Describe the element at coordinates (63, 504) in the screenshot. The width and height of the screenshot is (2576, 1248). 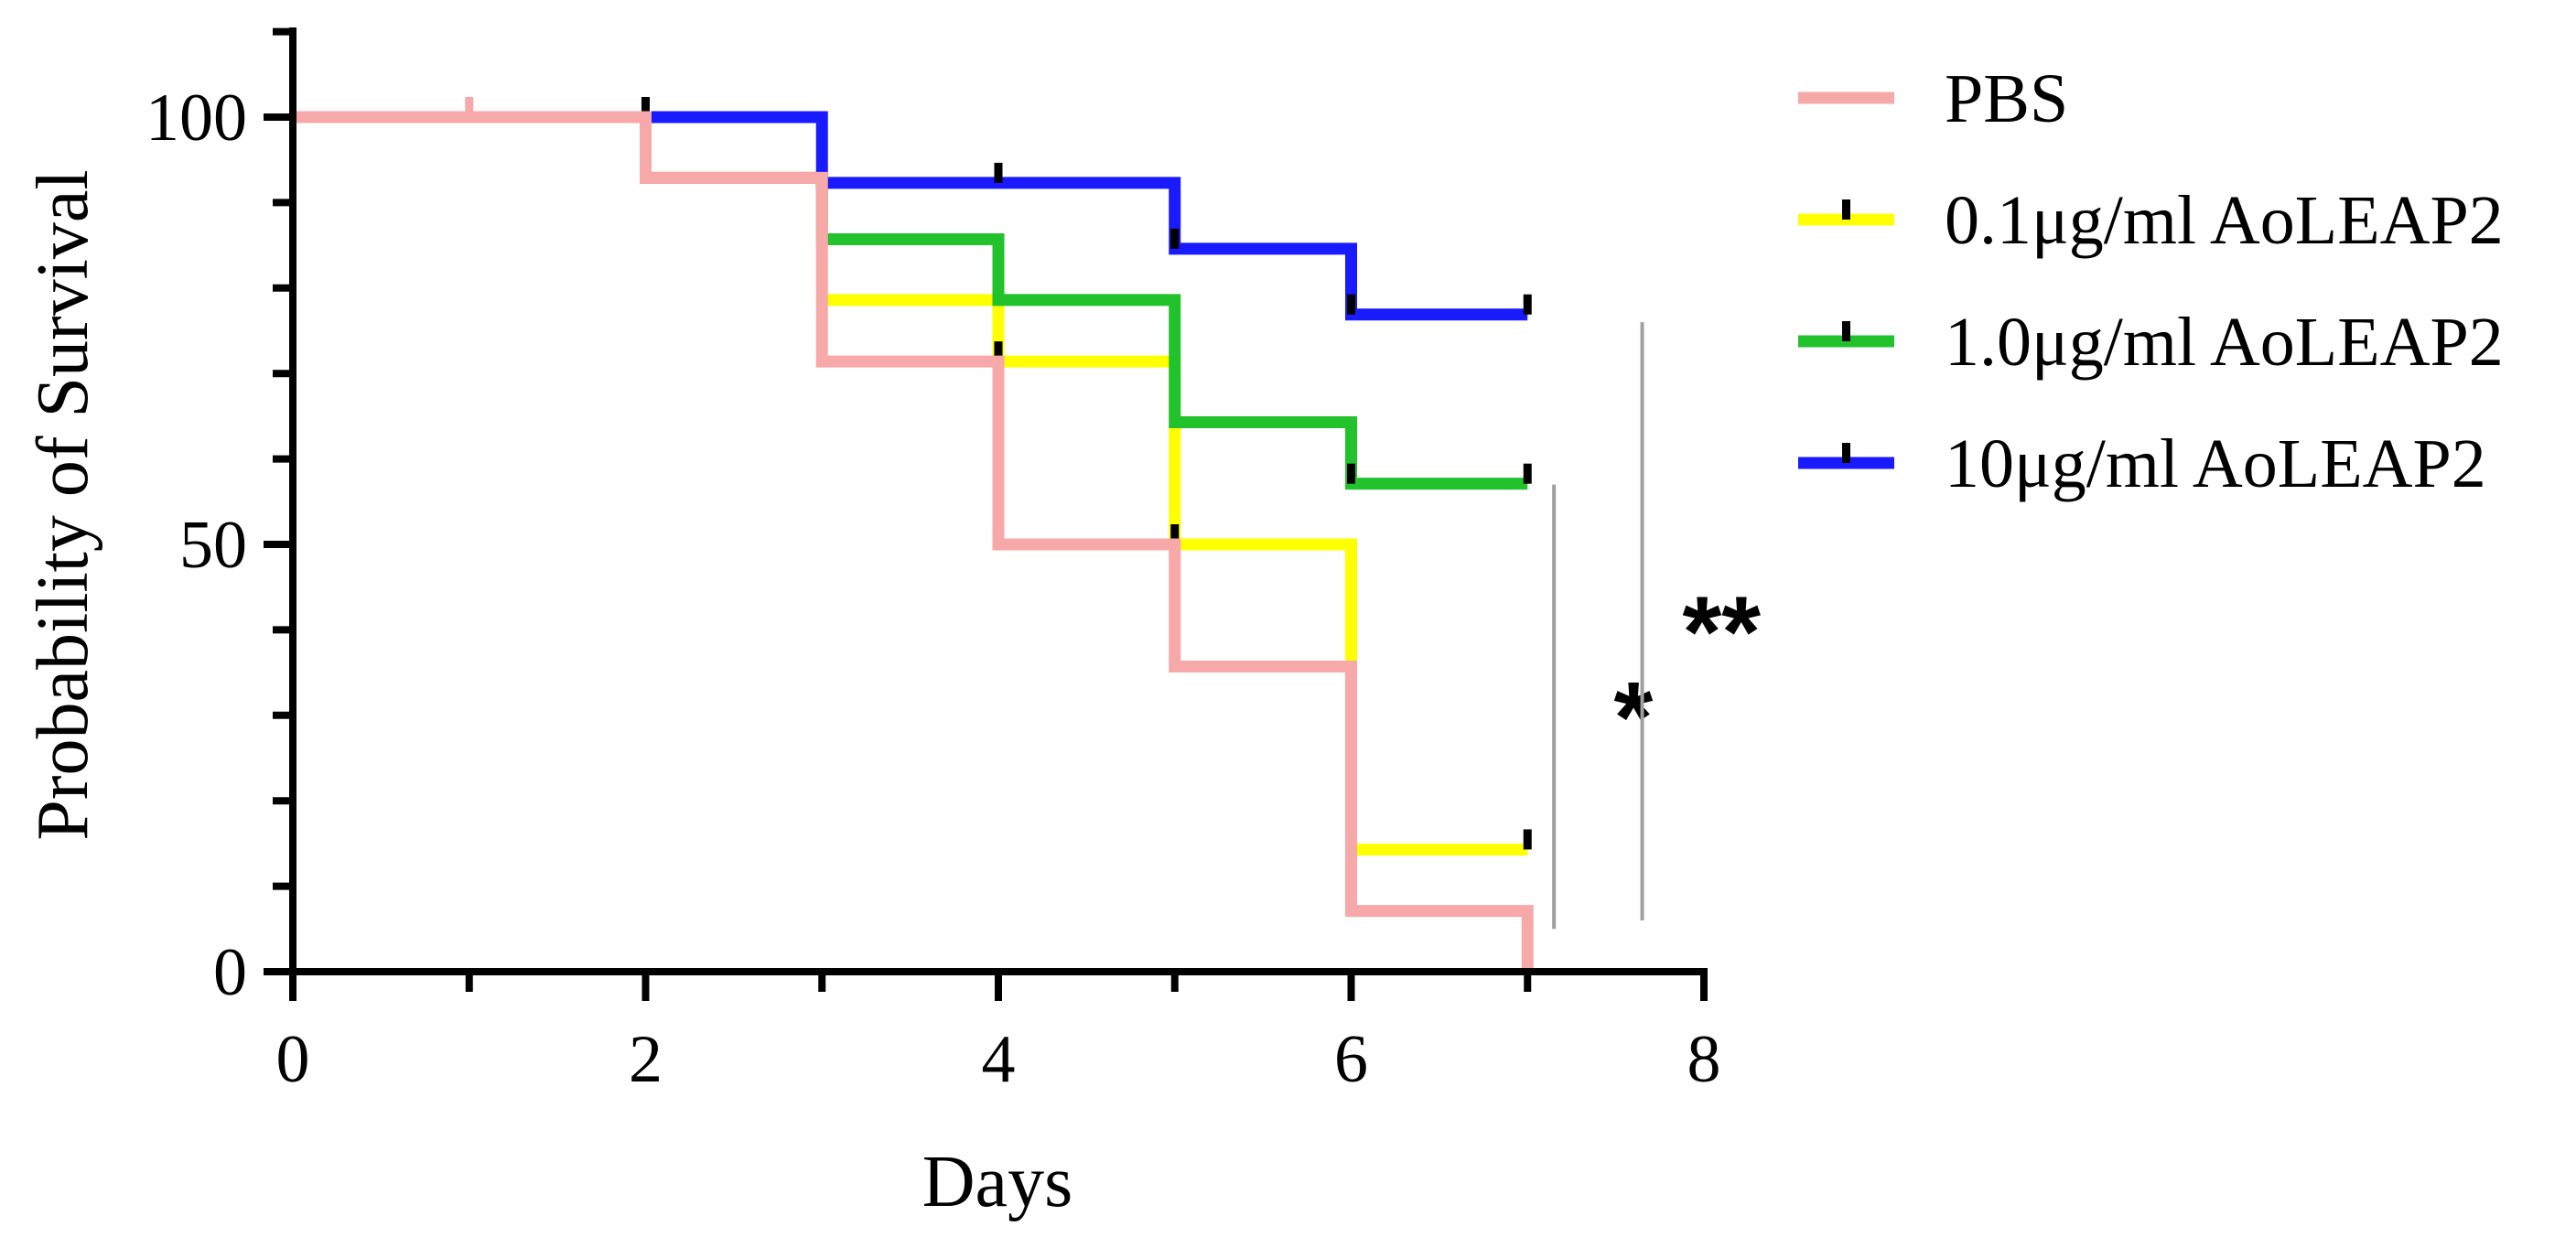
I see `y-axis-title: Probability of Survival` at that location.